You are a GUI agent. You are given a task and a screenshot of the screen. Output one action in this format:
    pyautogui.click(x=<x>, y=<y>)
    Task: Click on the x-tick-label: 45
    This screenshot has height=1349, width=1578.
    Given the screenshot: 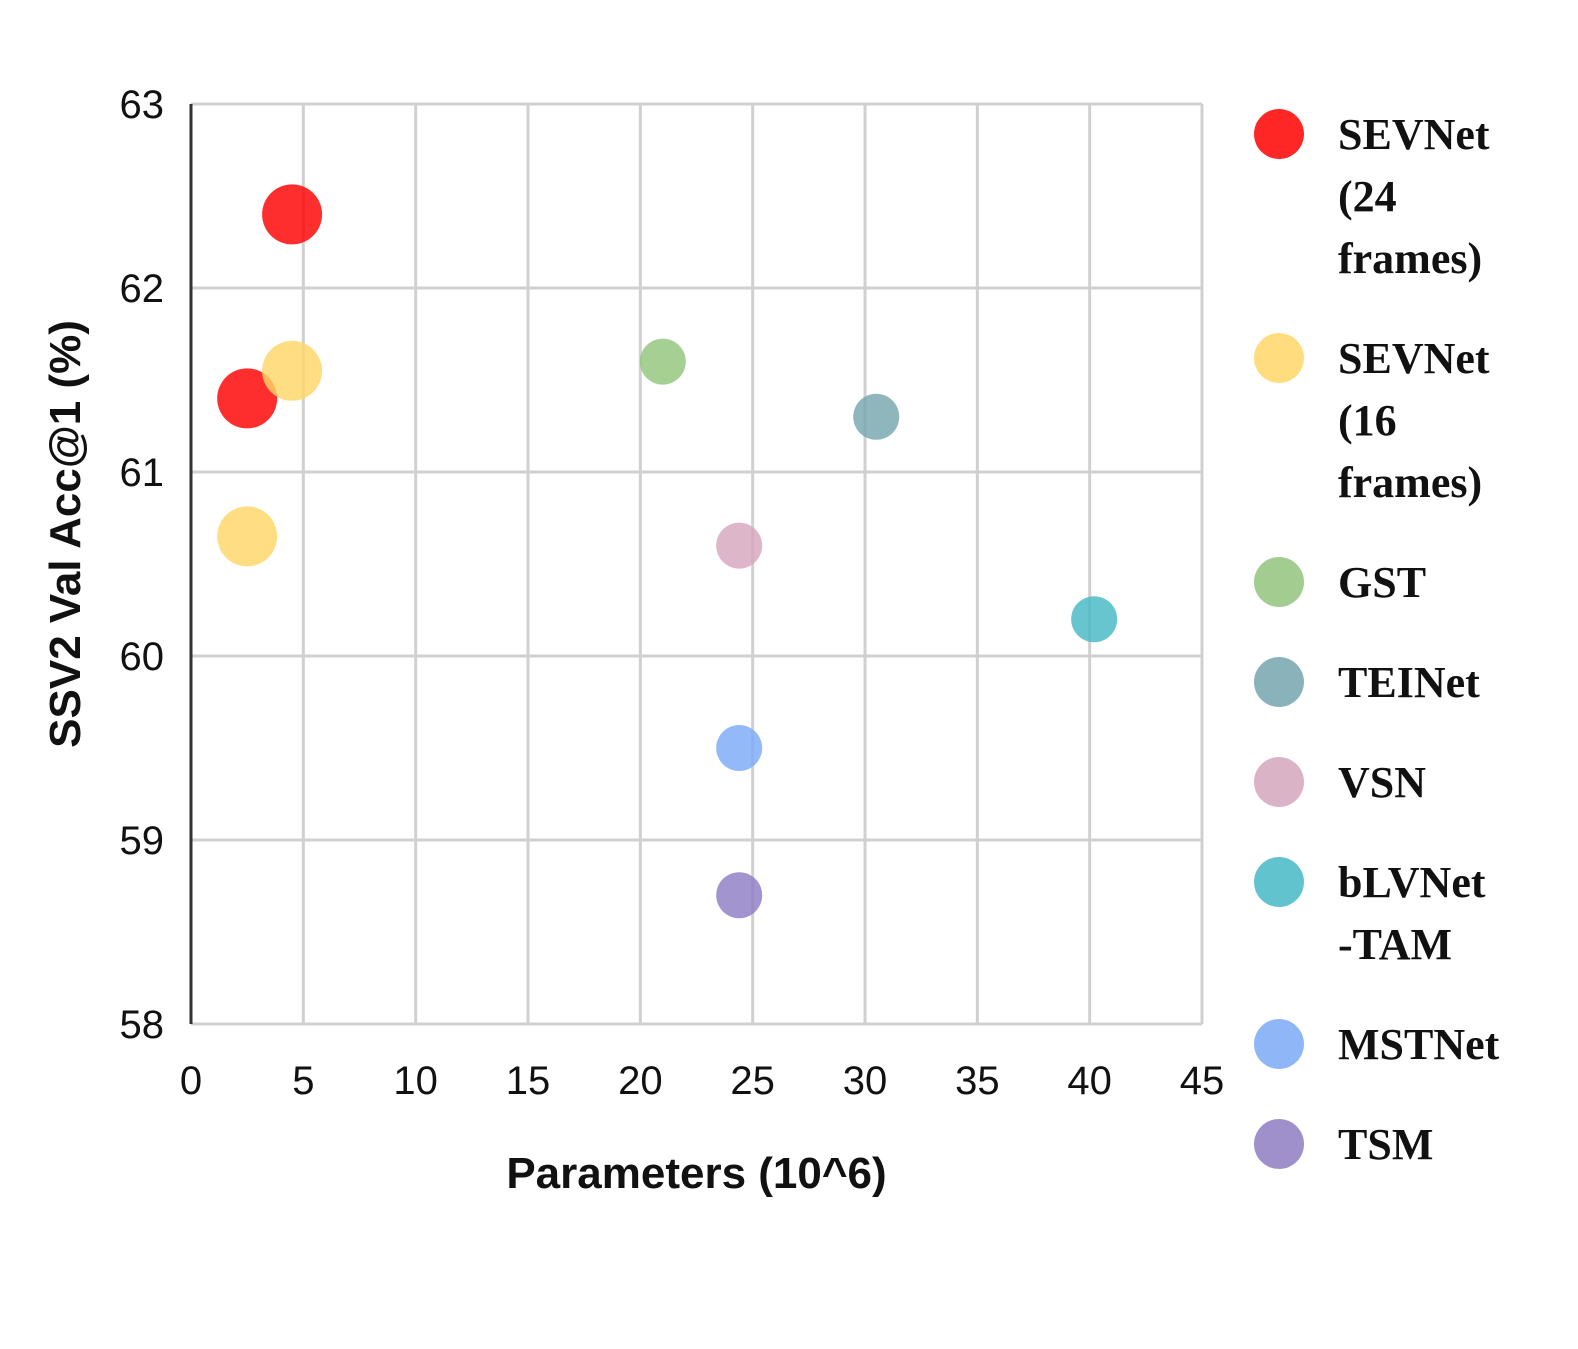 What is the action you would take?
    pyautogui.click(x=1202, y=1081)
    